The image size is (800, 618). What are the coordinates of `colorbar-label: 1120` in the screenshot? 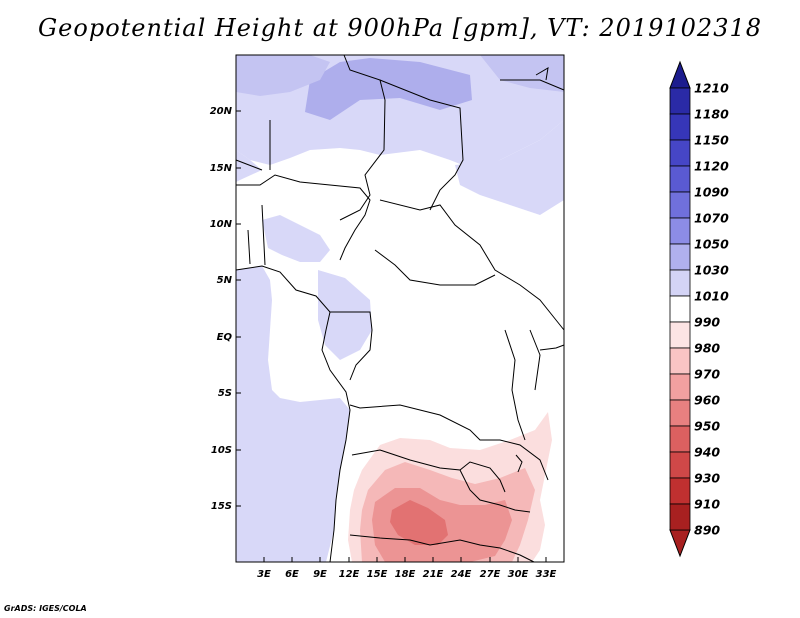 It's located at (711, 166).